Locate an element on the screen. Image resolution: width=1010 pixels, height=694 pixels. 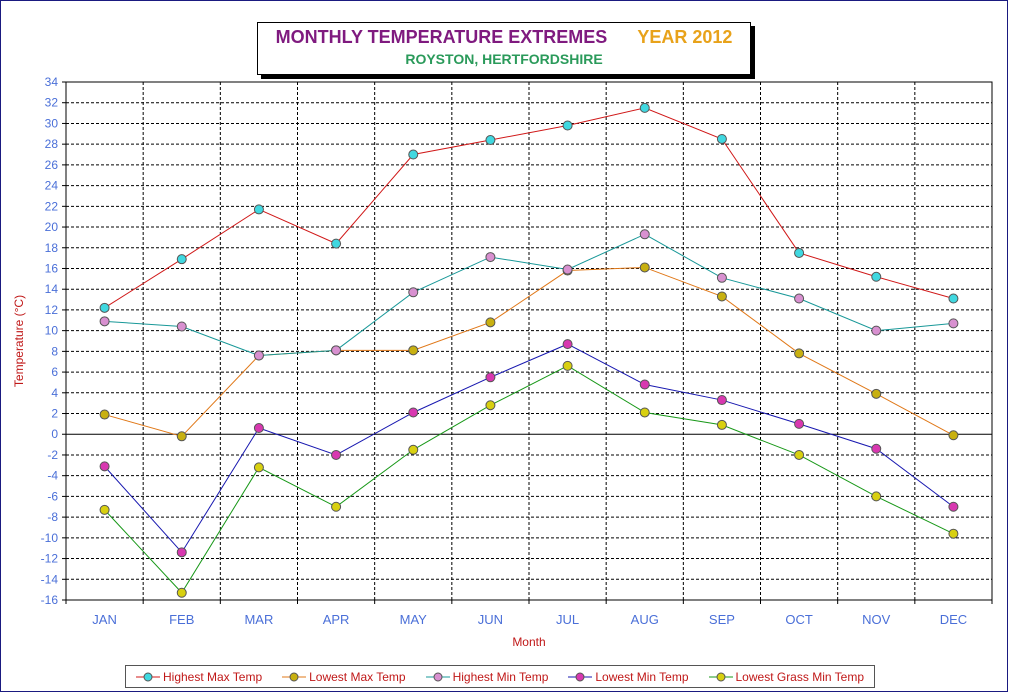
x-tick-label: MAY is located at coordinates (414, 619).